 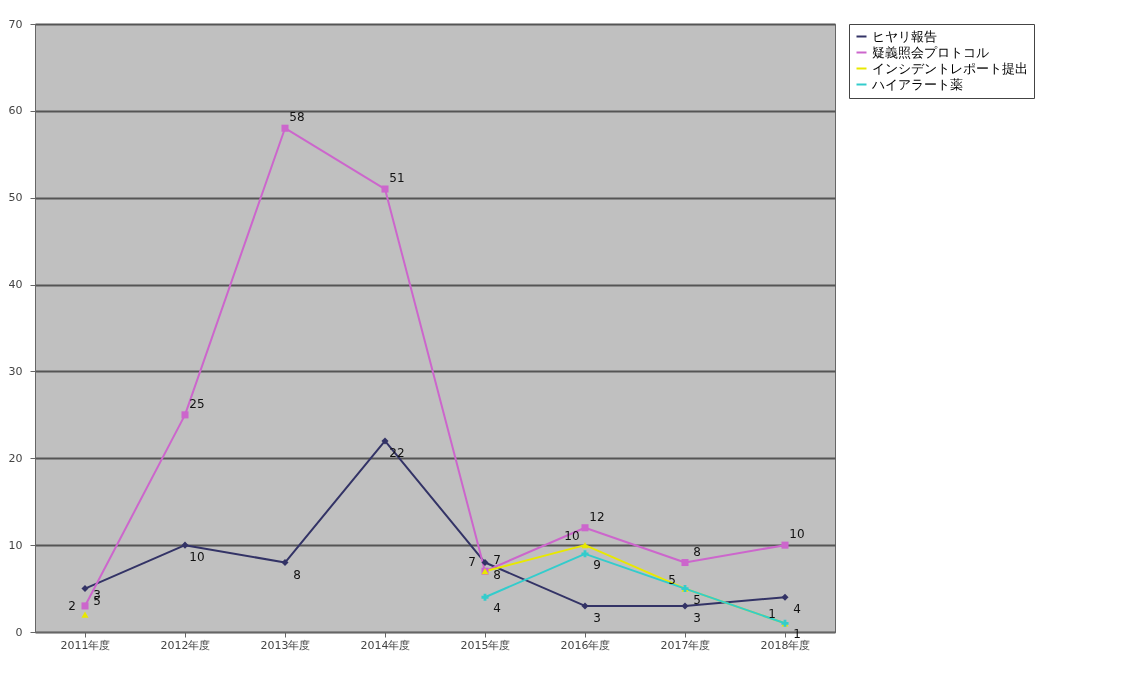 I want to click on data-label: 2, so click(x=72, y=605).